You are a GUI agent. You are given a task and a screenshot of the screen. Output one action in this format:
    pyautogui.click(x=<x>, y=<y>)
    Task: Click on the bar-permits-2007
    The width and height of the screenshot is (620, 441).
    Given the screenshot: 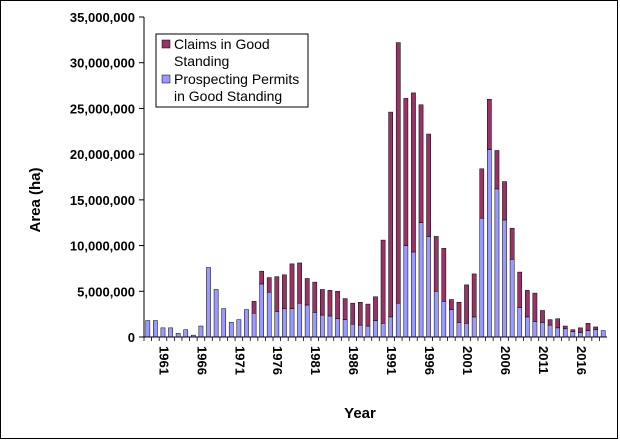 What is the action you would take?
    pyautogui.click(x=504, y=278)
    